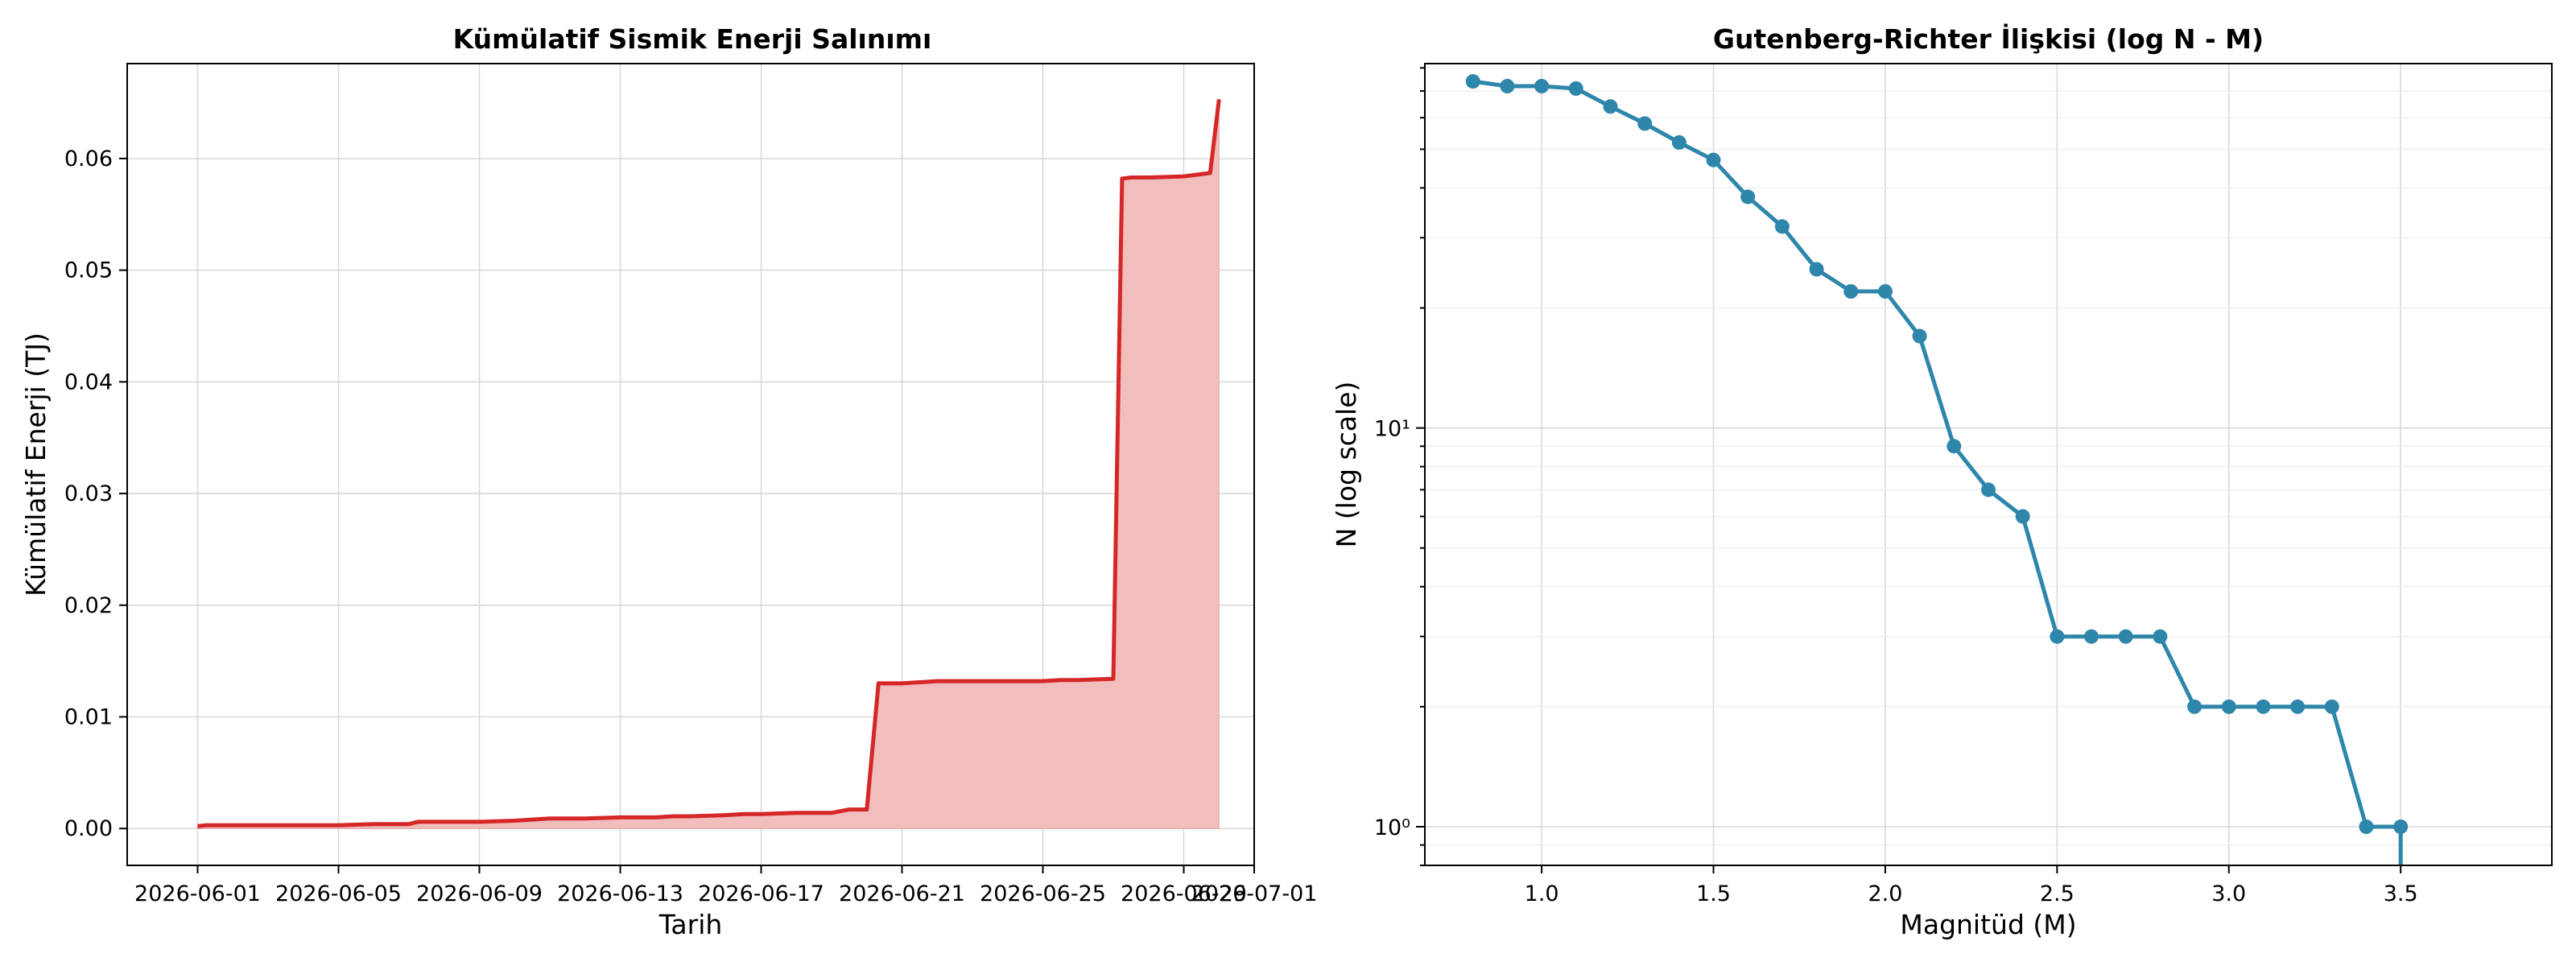 This screenshot has height=966, width=2576. What do you see at coordinates (88, 270) in the screenshot?
I see `y-tick-label: 0.05` at bounding box center [88, 270].